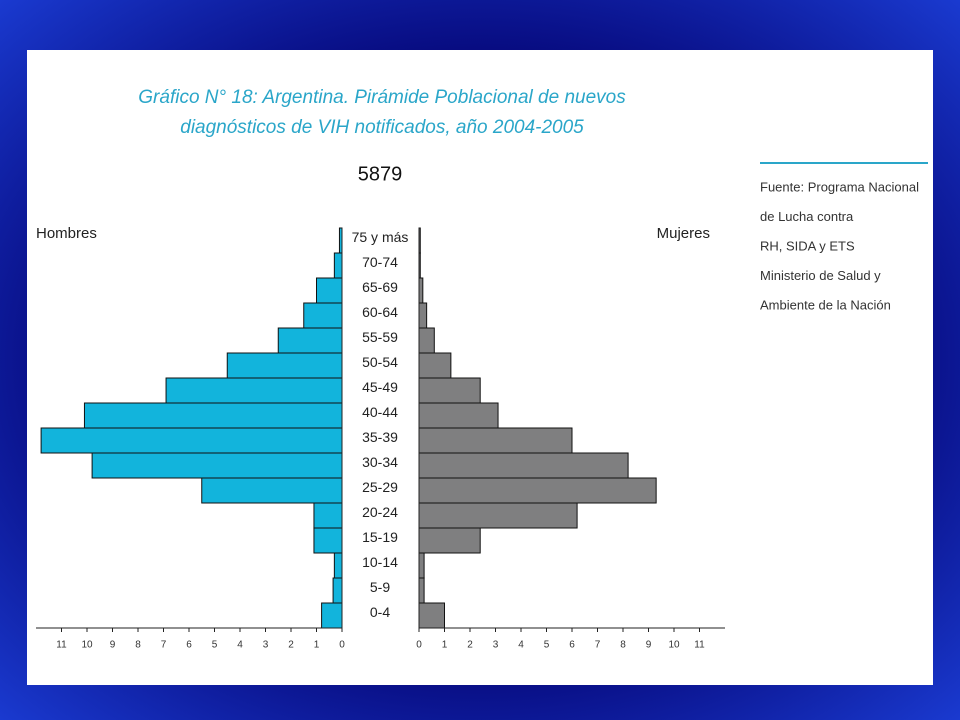 The height and width of the screenshot is (720, 960). What do you see at coordinates (380, 487) in the screenshot?
I see `category-label: 25-29` at bounding box center [380, 487].